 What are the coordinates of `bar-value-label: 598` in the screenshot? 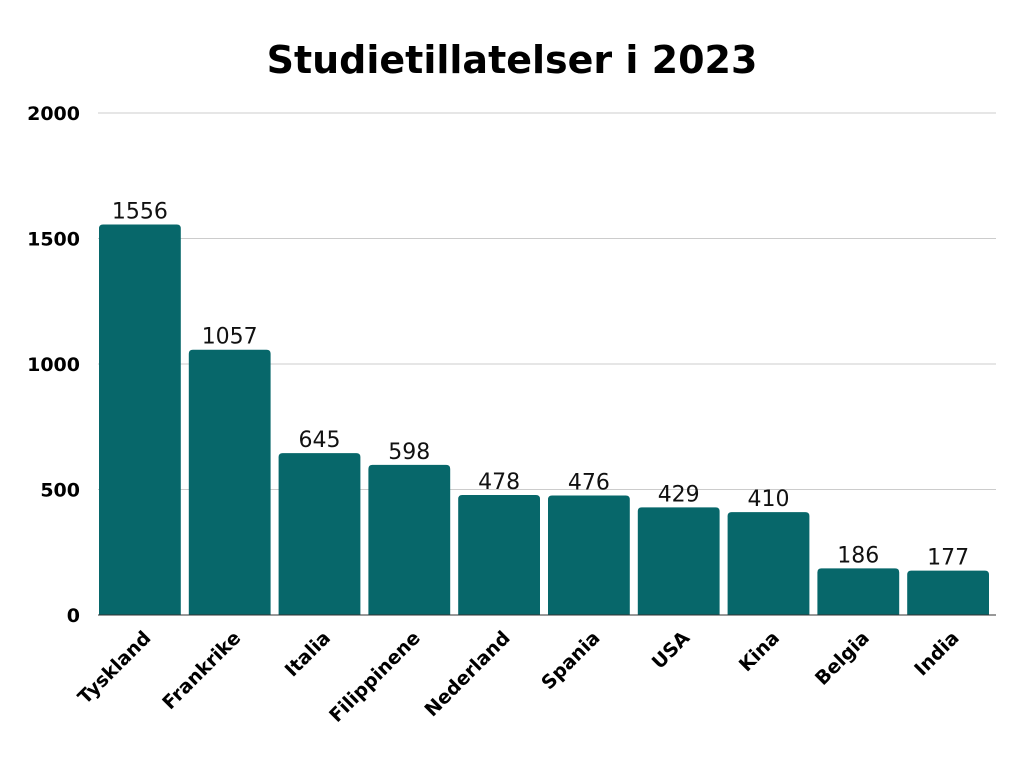 It's located at (409, 452).